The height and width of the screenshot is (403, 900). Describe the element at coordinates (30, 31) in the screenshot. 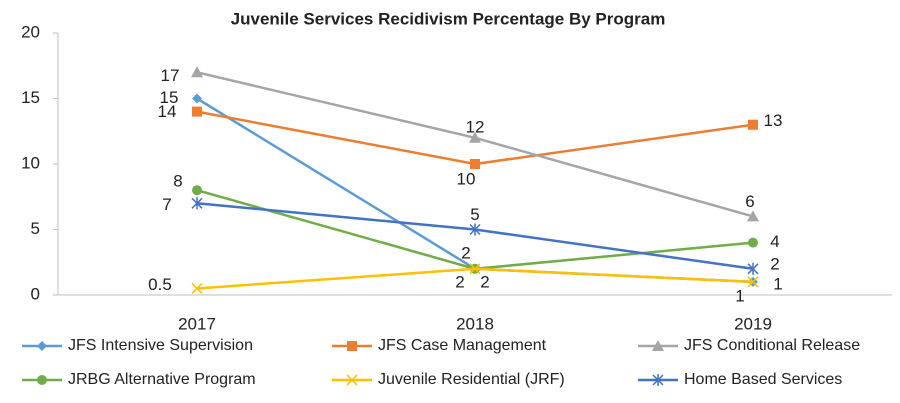

I see `y-tick-label: 20` at that location.